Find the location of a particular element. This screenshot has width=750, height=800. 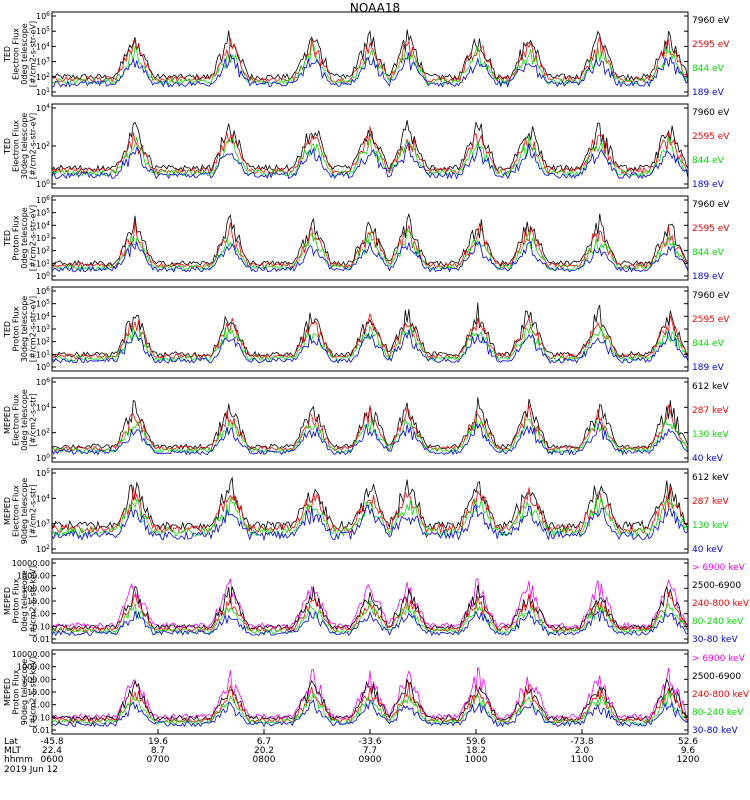

x-tick-hhmm: 1100 is located at coordinates (582, 760).